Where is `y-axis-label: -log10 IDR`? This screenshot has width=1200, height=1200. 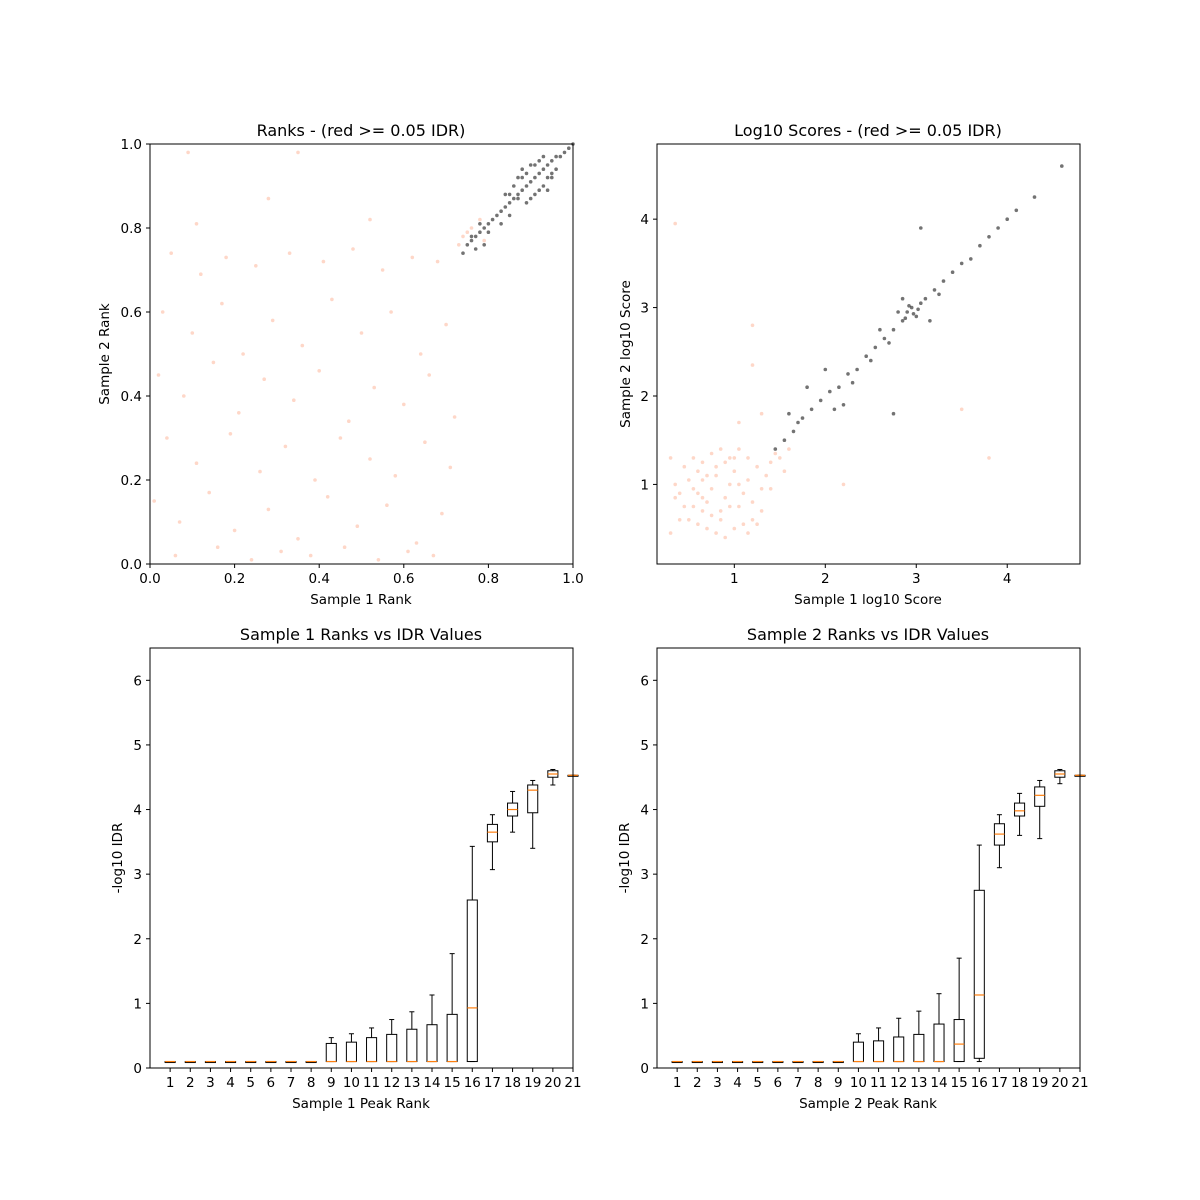
y-axis-label: -log10 IDR is located at coordinates (118, 858).